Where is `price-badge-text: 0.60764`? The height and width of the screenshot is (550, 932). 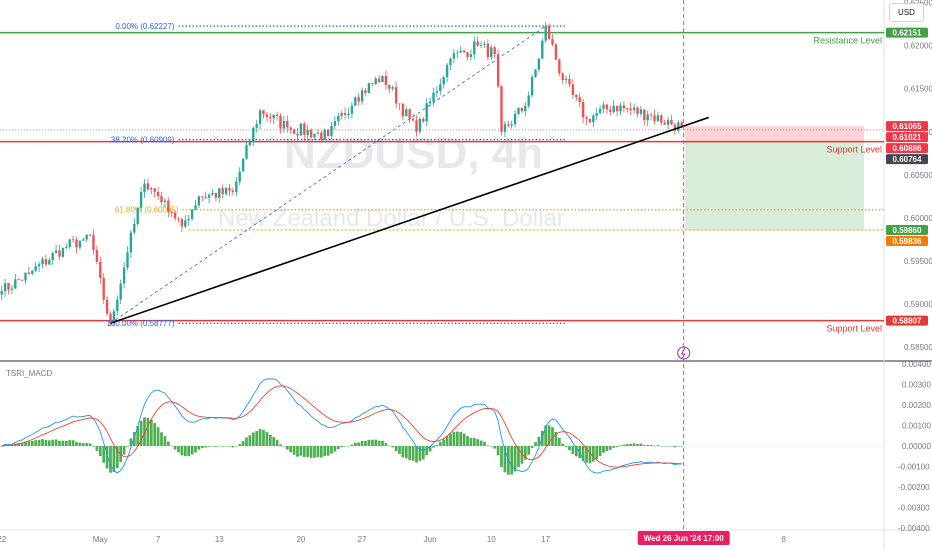 price-badge-text: 0.60764 is located at coordinates (907, 159).